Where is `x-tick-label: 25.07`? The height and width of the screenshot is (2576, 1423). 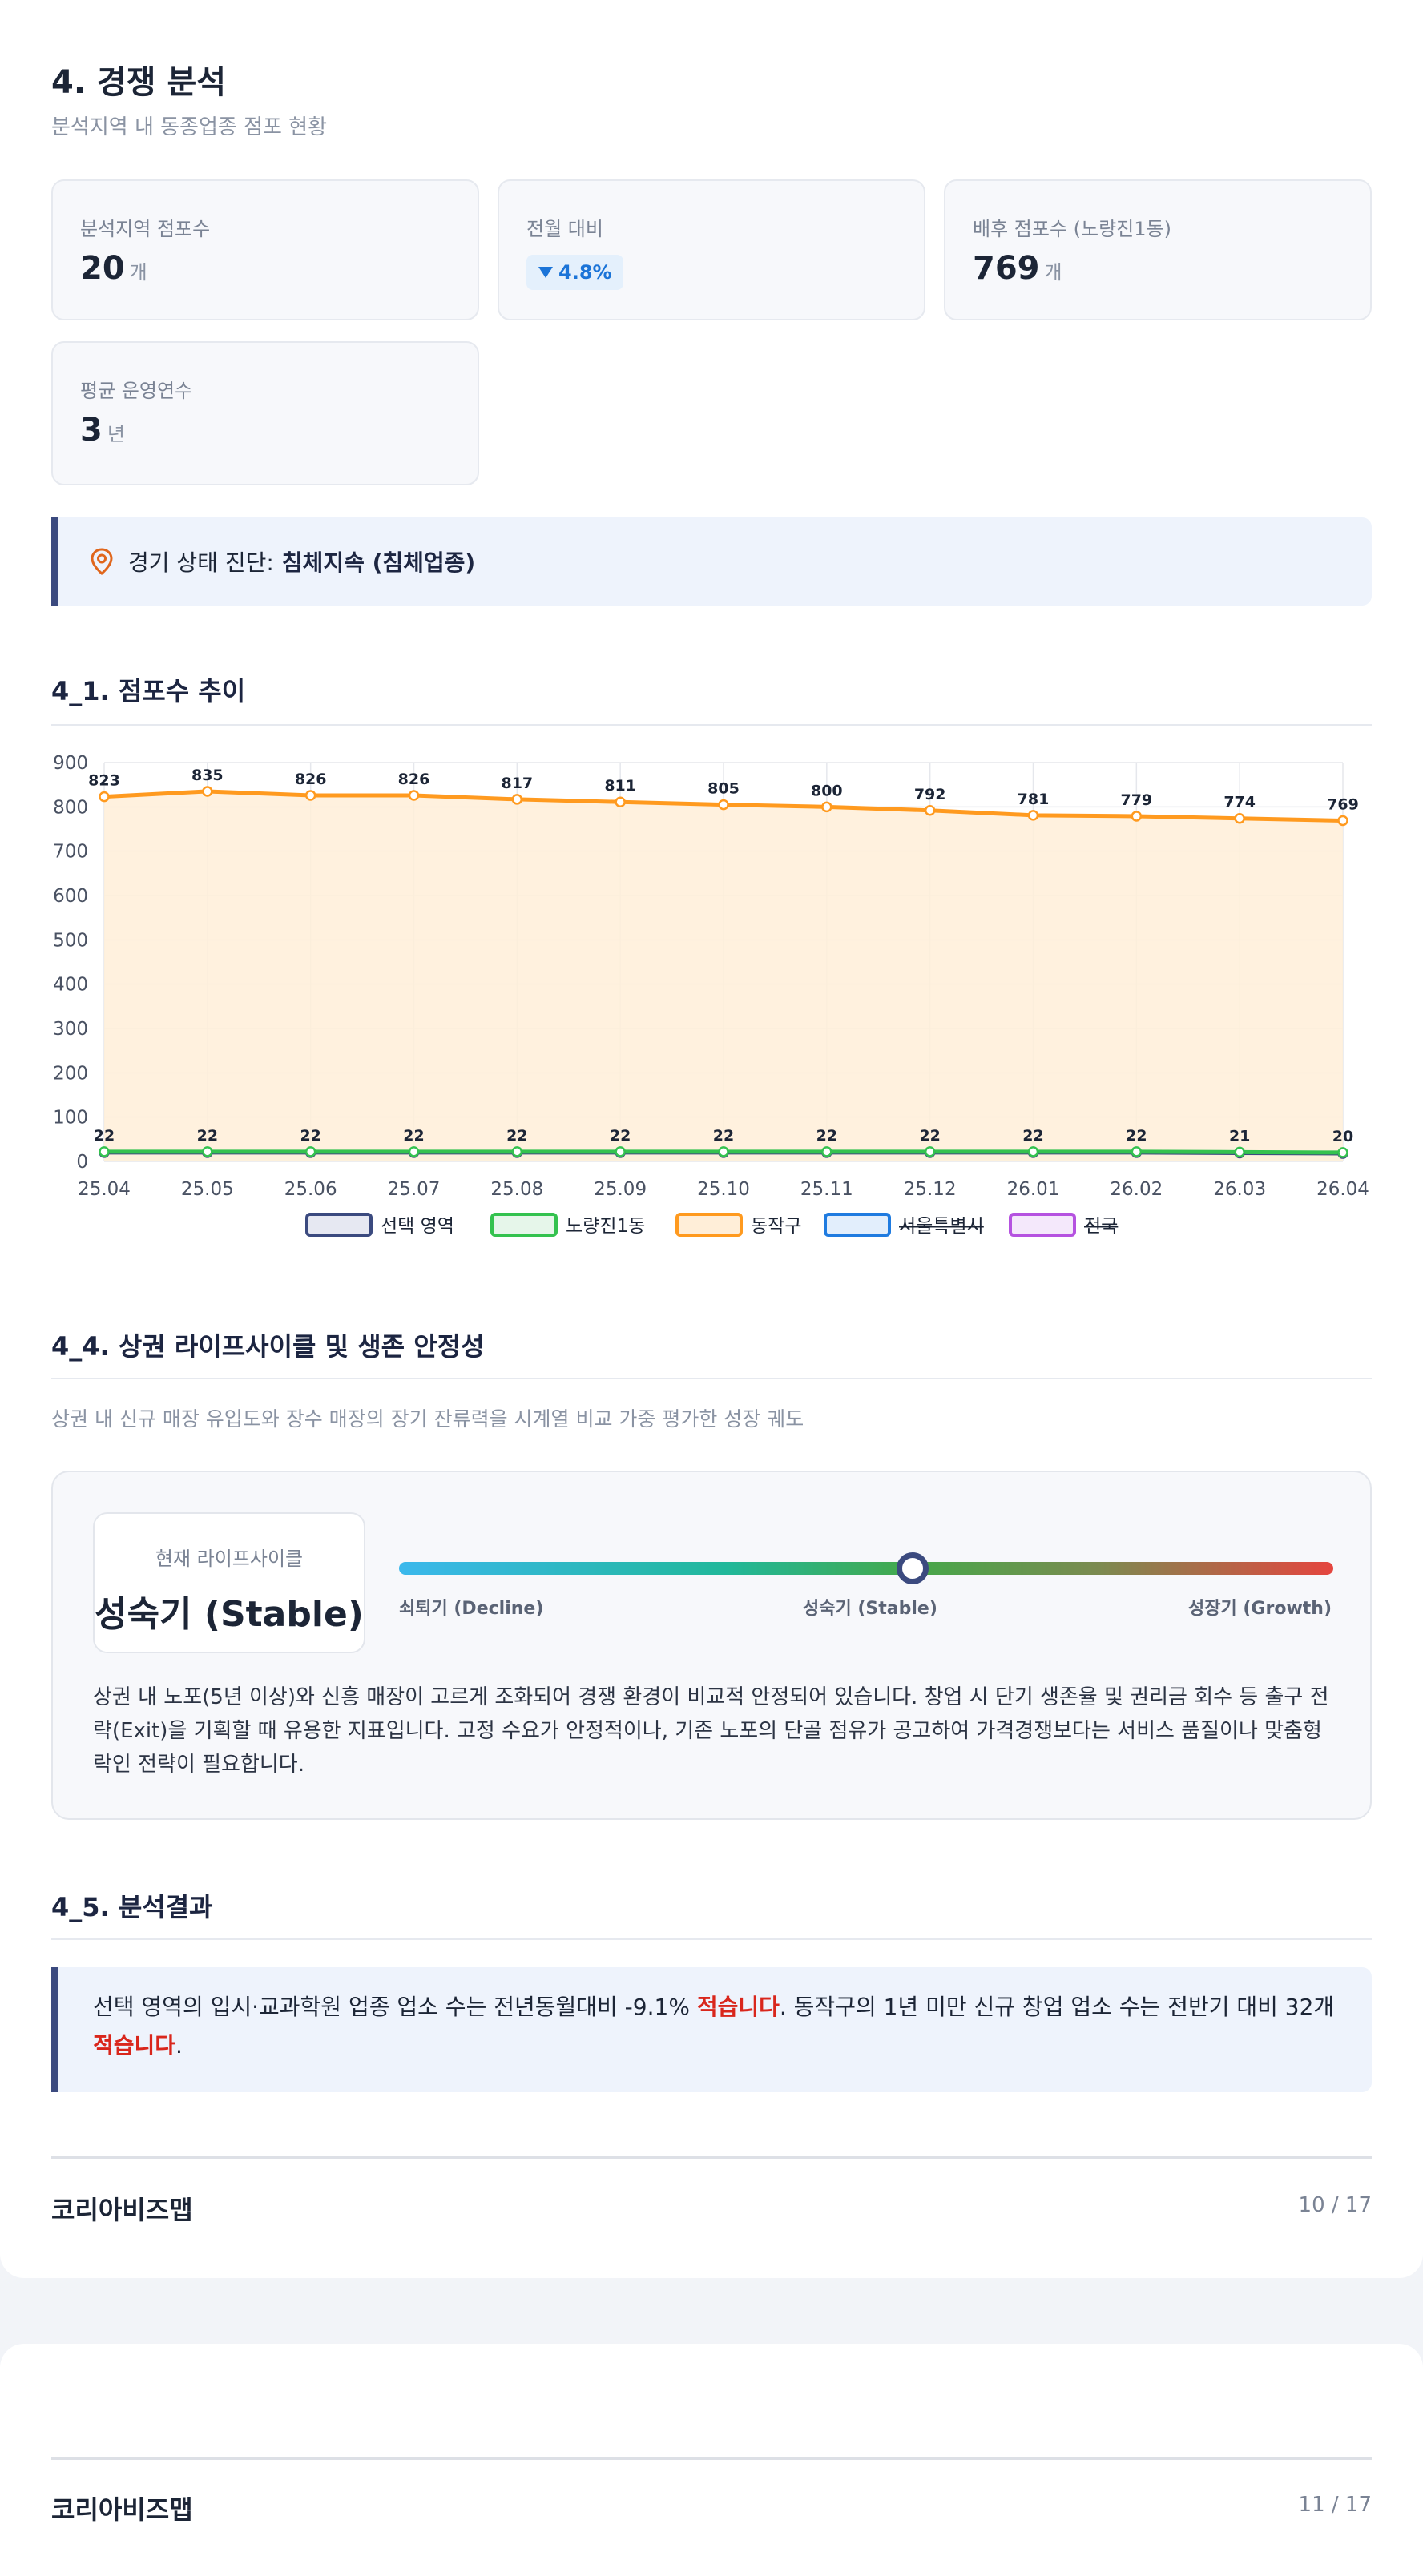
x-tick-label: 25.07 is located at coordinates (414, 1189).